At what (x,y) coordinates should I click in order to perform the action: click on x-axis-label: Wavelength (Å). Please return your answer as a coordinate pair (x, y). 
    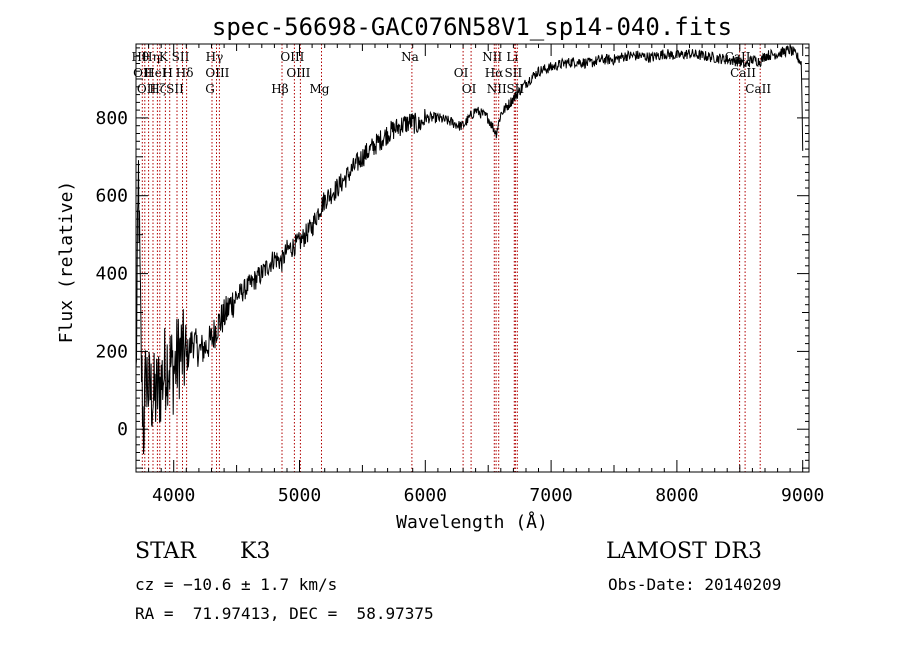
    Looking at the image, I should click on (472, 522).